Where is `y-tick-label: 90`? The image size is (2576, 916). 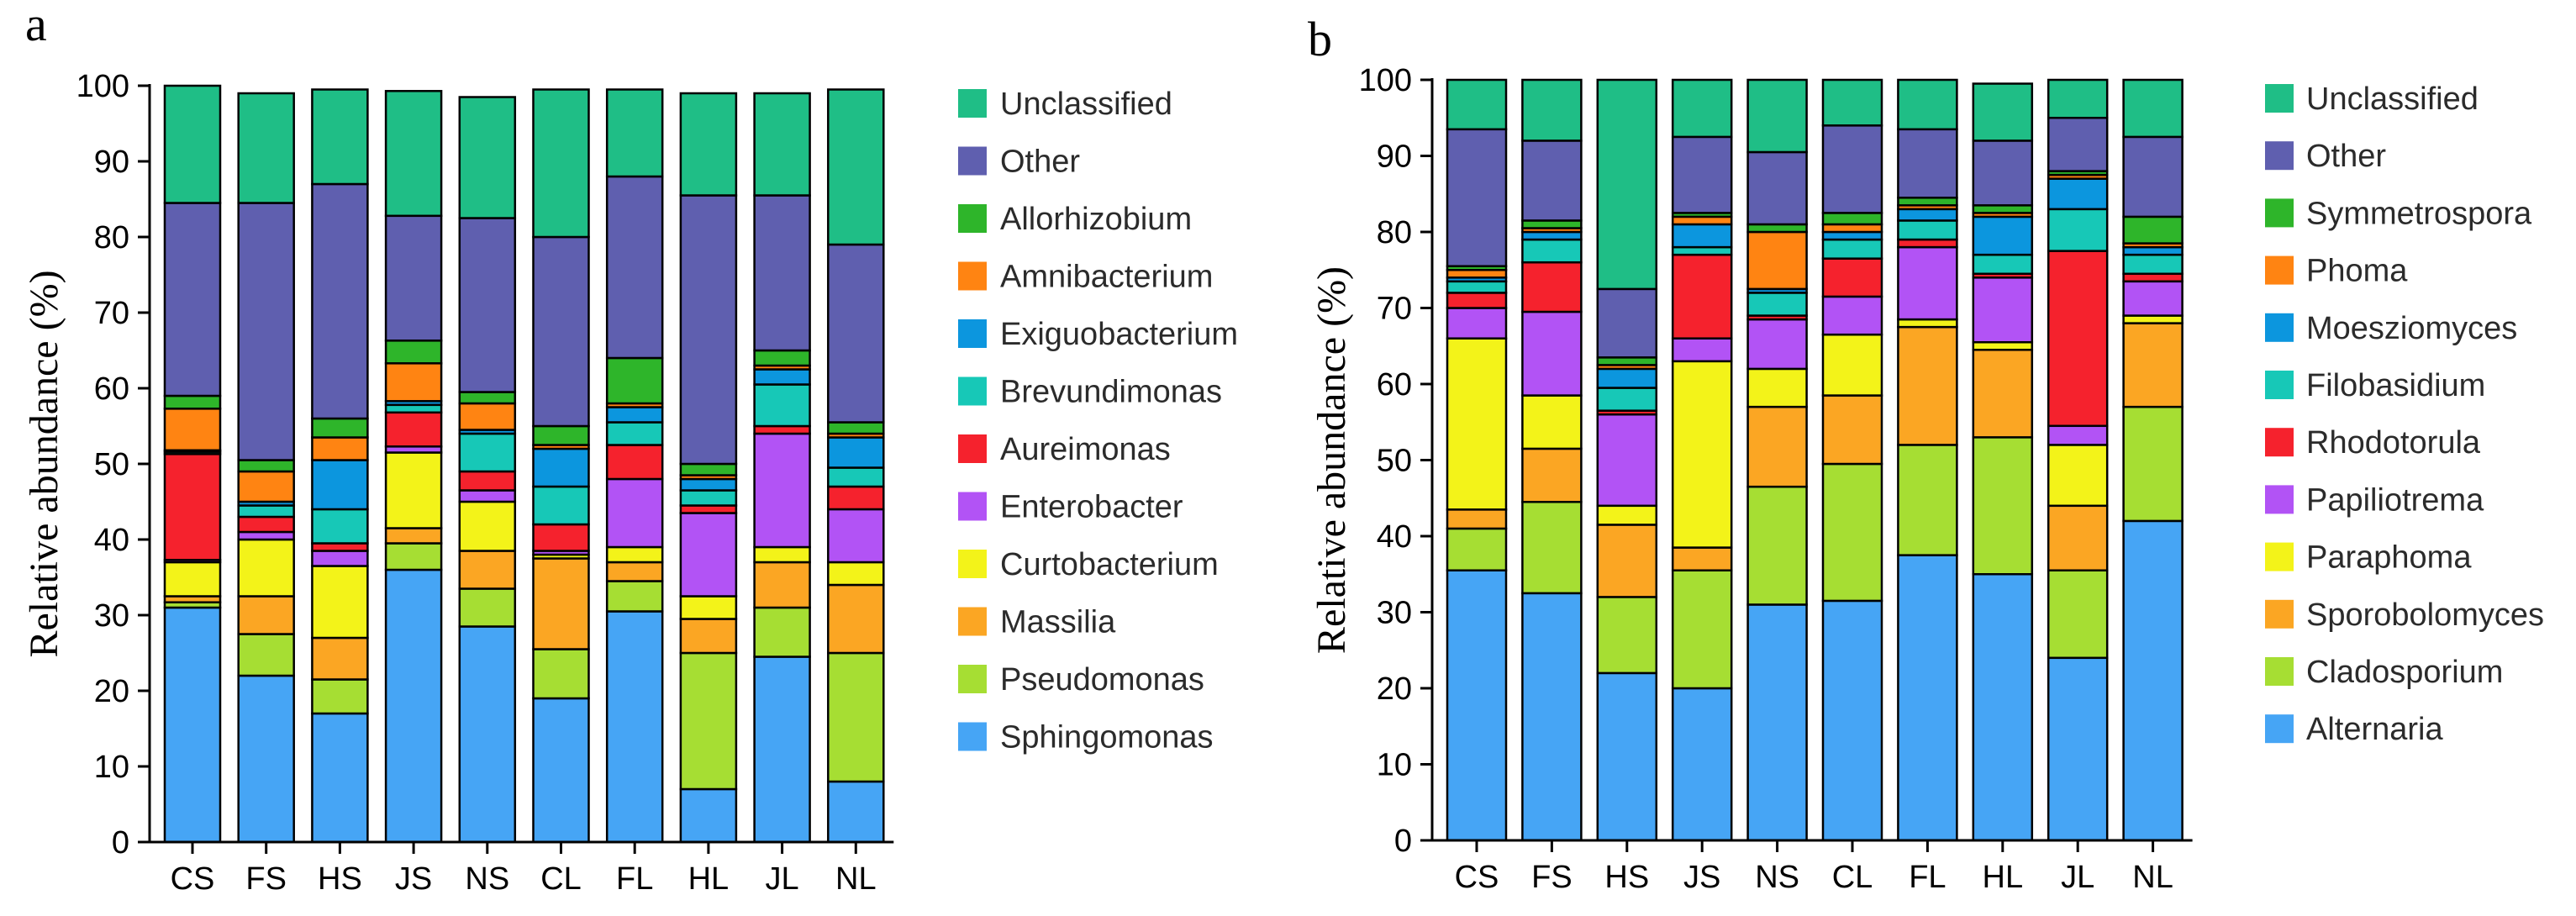
y-tick-label: 90 is located at coordinates (111, 162).